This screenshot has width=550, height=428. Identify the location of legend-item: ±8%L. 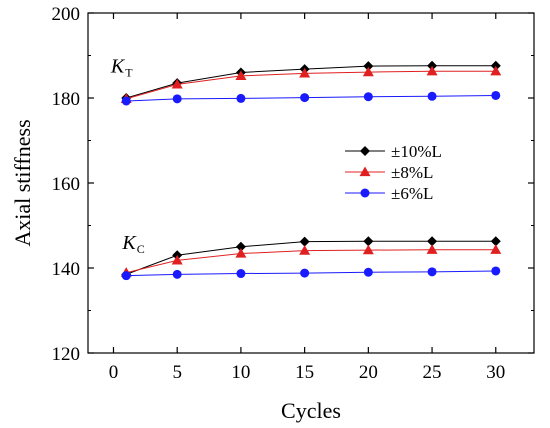
(389, 172).